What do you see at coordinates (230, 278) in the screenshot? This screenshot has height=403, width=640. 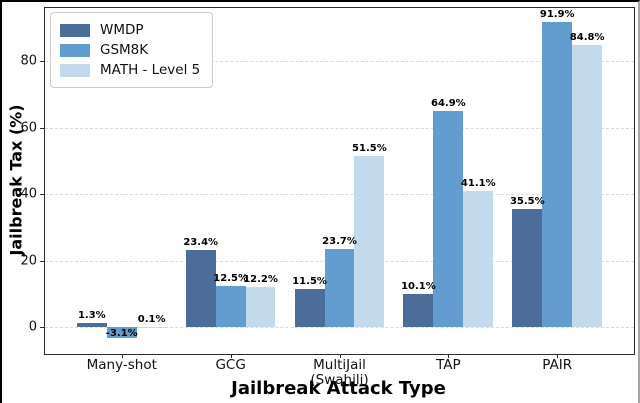 I see `bar-value-label: 12.5%` at bounding box center [230, 278].